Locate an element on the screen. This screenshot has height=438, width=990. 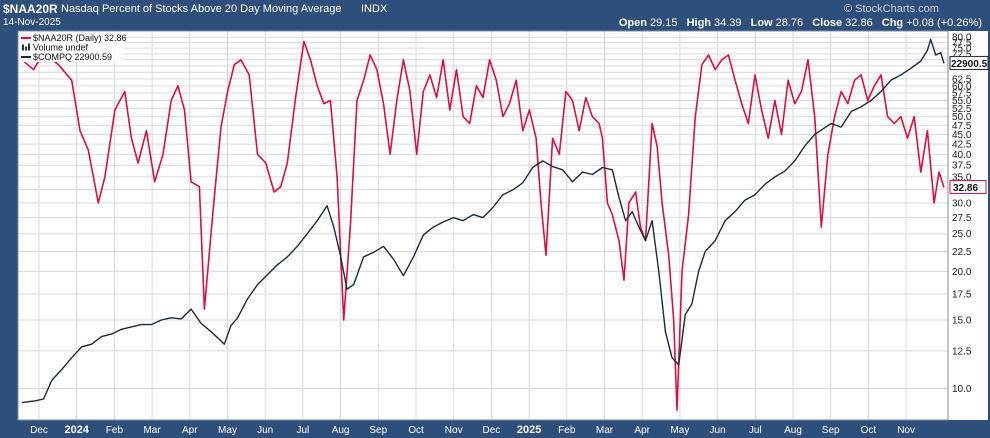
y-tick-label: 80.0 is located at coordinates (962, 38).